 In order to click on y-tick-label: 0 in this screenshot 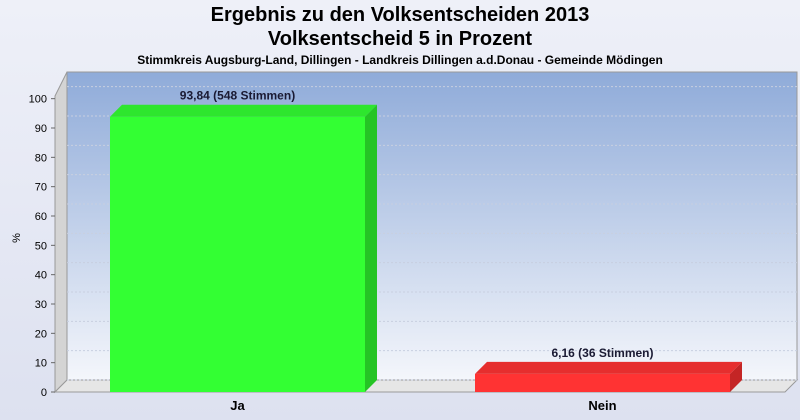, I will do `click(44, 393)`.